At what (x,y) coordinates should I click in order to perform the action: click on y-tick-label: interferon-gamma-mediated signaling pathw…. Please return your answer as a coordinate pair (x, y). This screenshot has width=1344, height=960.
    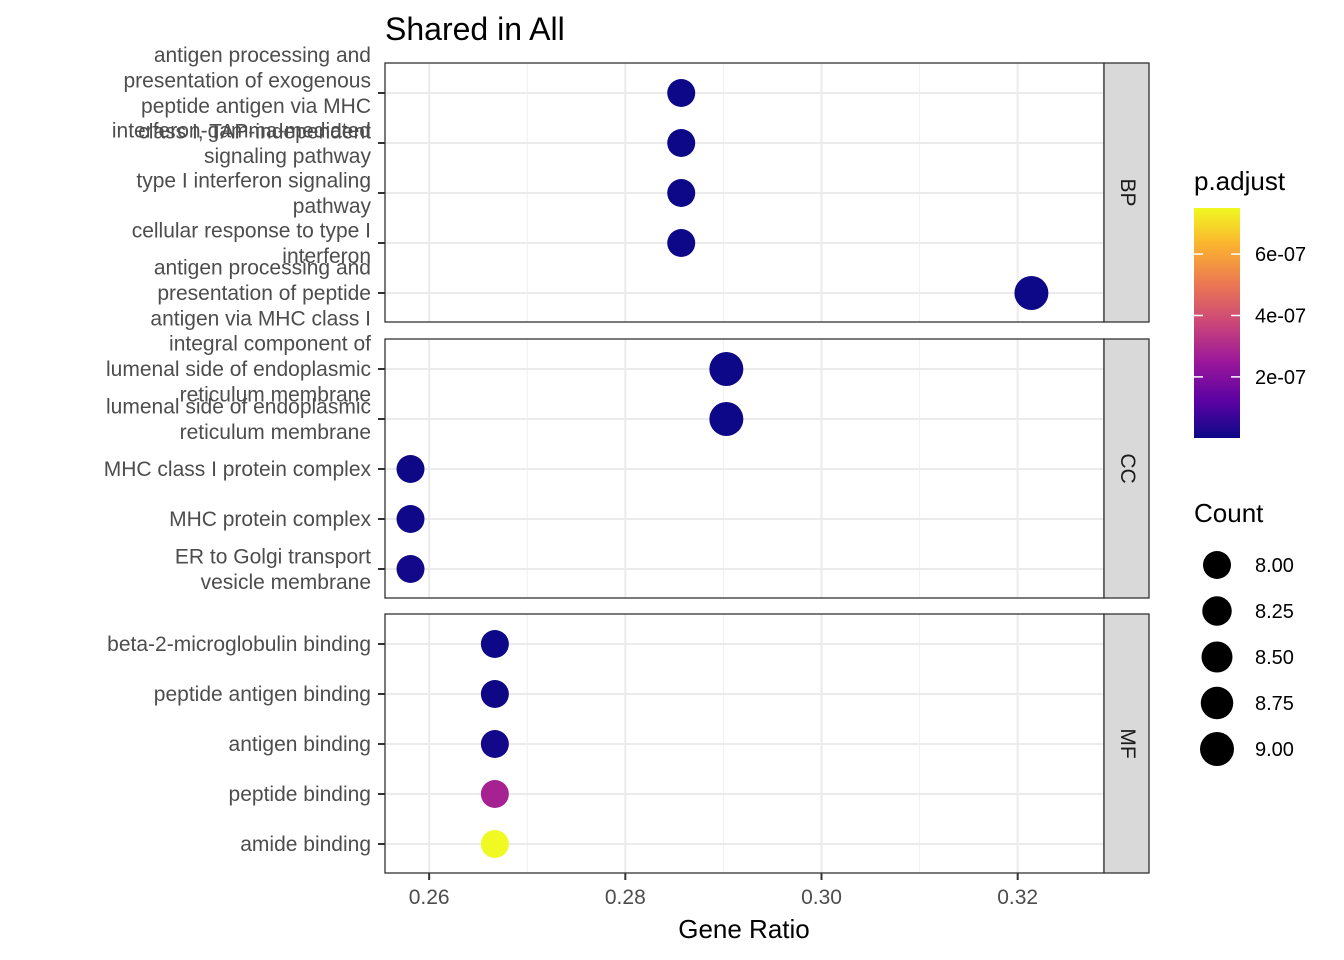
    Looking at the image, I should click on (242, 143).